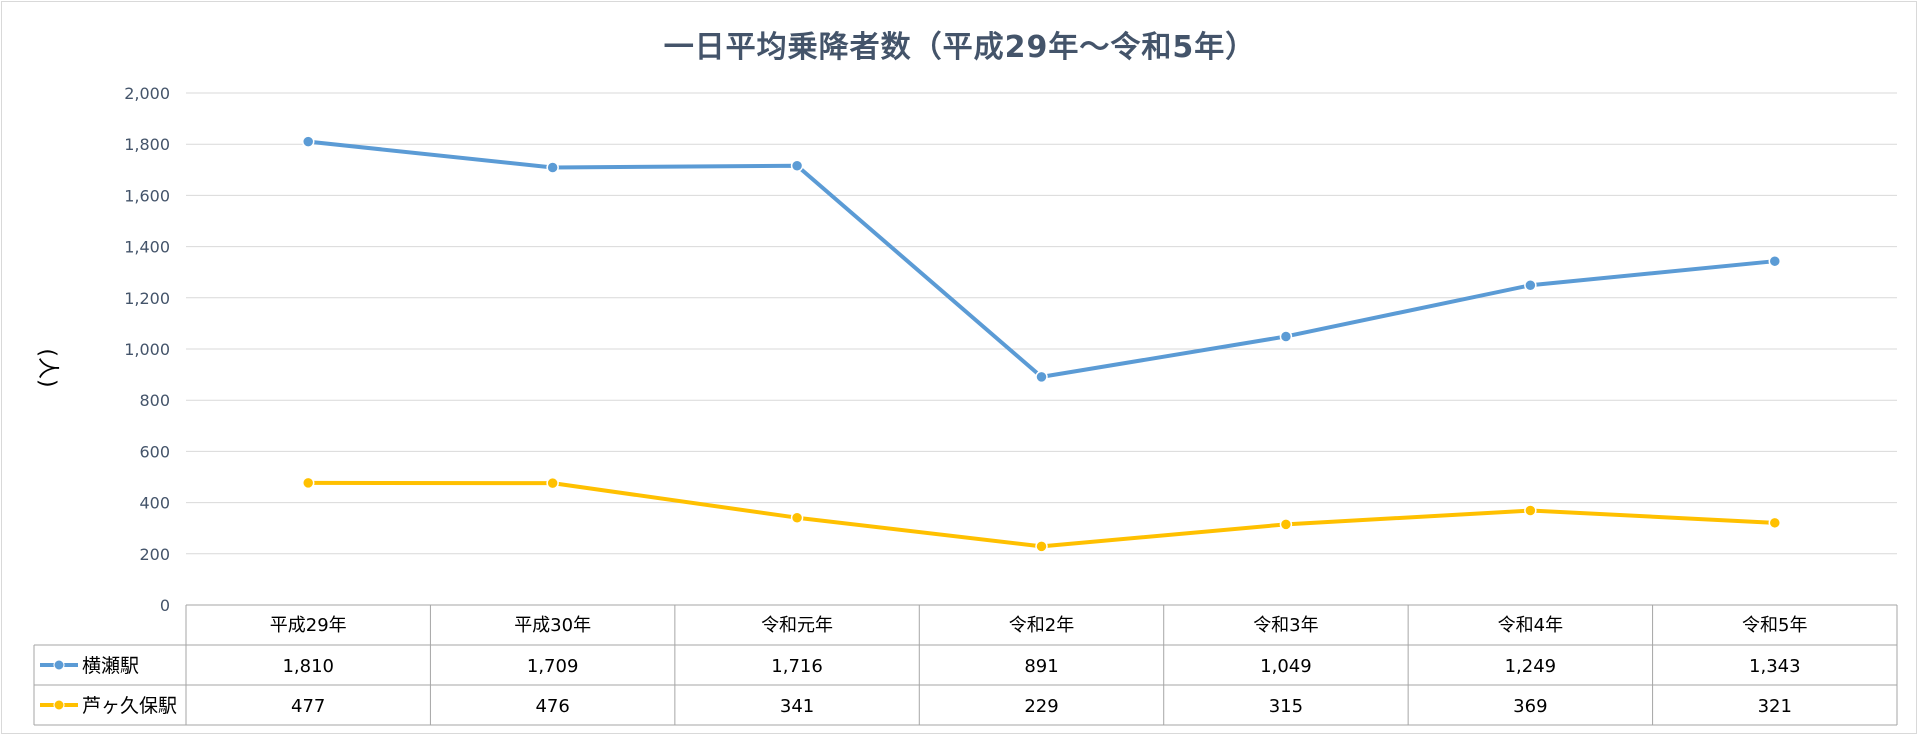  I want to click on data-label: 341, so click(797, 706).